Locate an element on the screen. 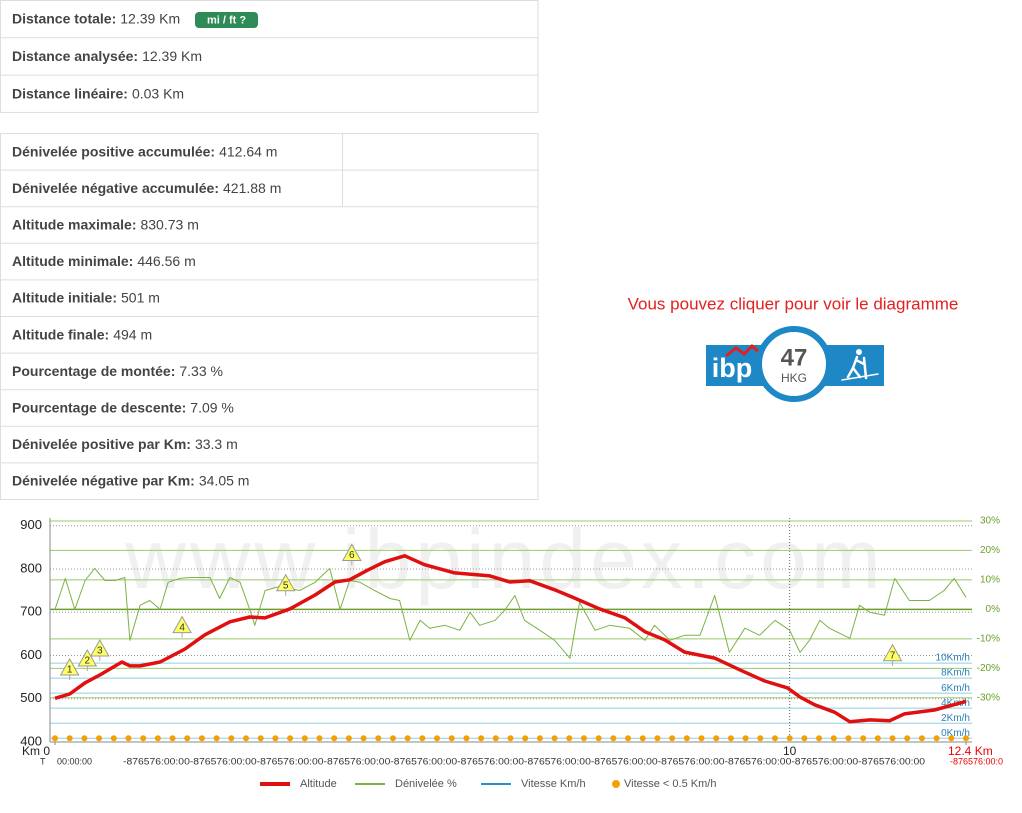 Image resolution: width=1022 pixels, height=813 pixels. speed-tick-label: 10Km/h is located at coordinates (953, 658).